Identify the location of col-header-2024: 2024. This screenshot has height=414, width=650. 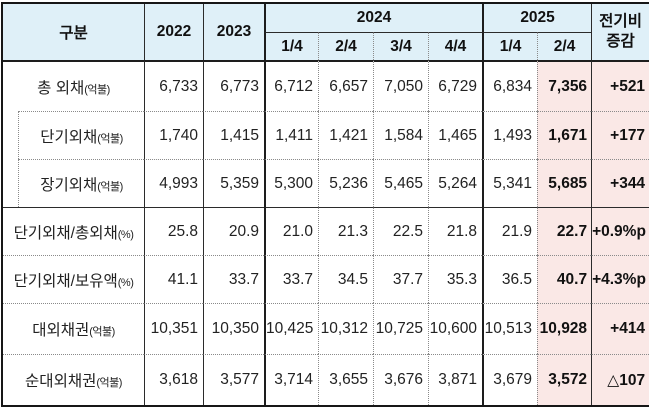
(373, 18).